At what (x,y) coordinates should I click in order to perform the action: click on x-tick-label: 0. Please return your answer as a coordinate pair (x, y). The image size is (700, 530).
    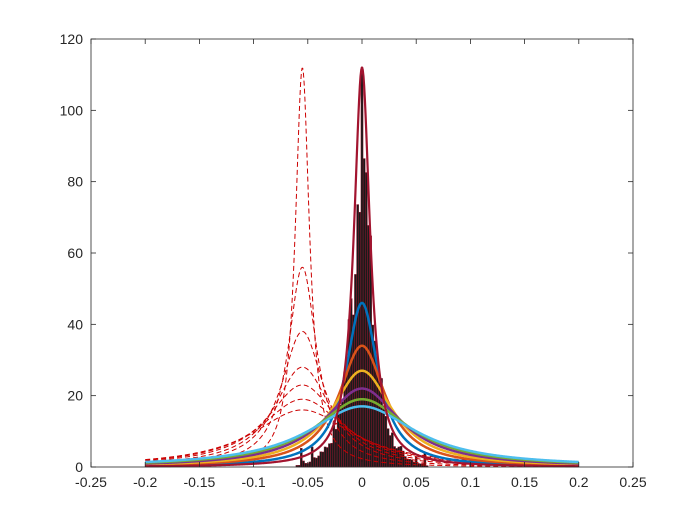
    Looking at the image, I should click on (362, 482).